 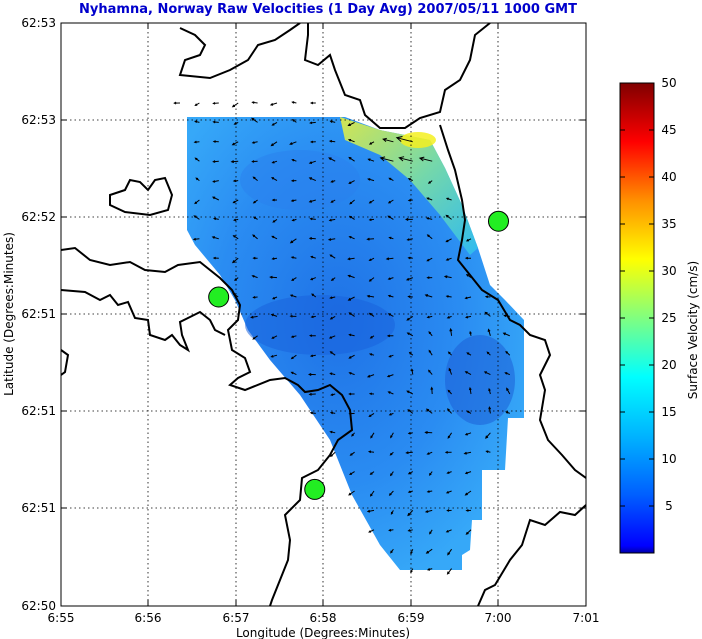 What do you see at coordinates (418, 140) in the screenshot?
I see `velocity-field-fast-core` at bounding box center [418, 140].